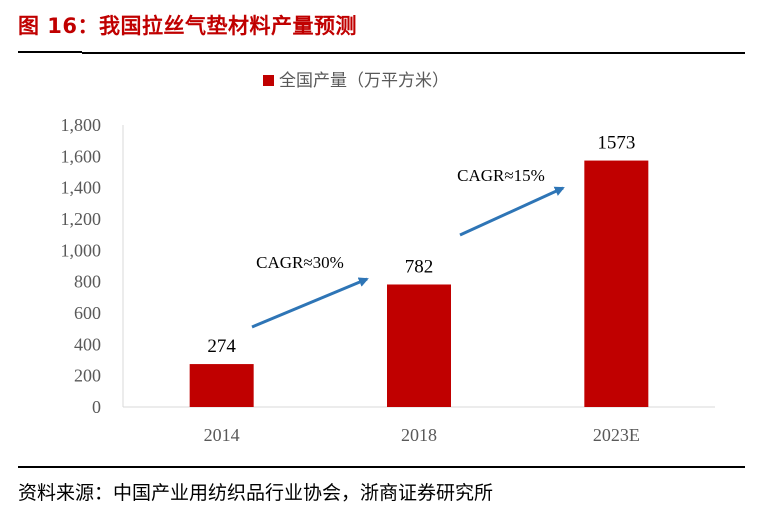 The width and height of the screenshot is (765, 525). What do you see at coordinates (221, 385) in the screenshot?
I see `bar-2014` at bounding box center [221, 385].